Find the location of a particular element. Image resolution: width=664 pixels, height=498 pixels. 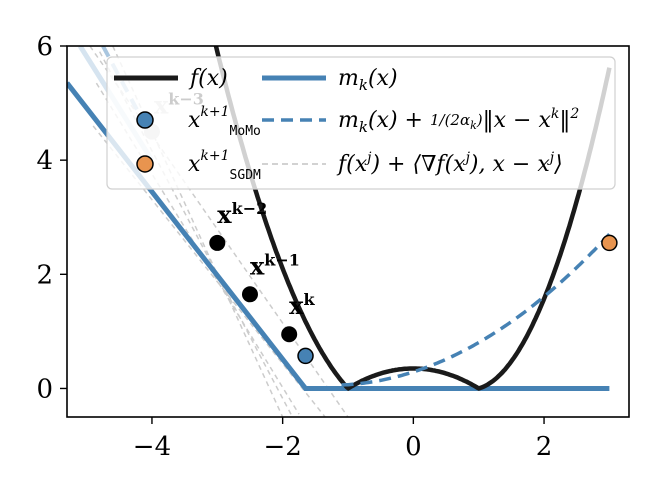

iterate-label: xk is located at coordinates (302, 305).